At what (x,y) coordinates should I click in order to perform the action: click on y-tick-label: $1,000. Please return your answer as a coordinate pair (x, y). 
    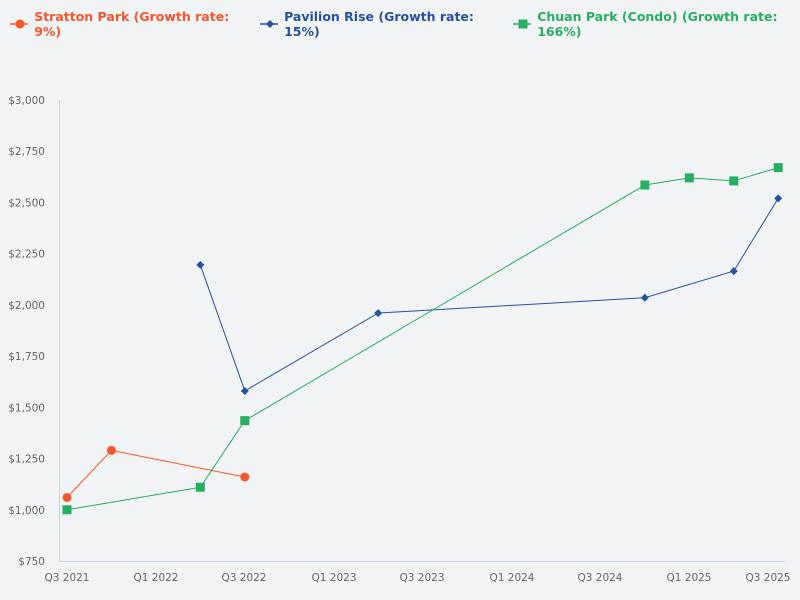
    Looking at the image, I should click on (26, 511).